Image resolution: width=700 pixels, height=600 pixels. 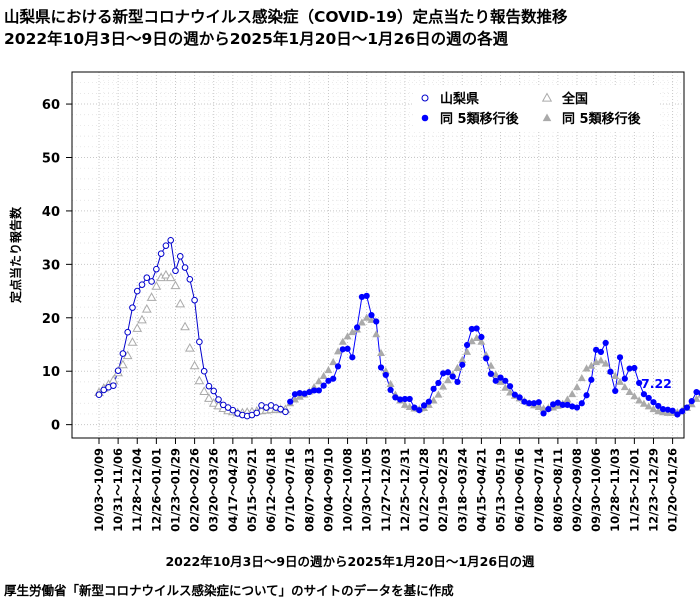 I want to click on chart-subtitle: 2022年10月3日～9日の週から2025年1月20日～1月26日の週の各週, so click(x=256, y=39).